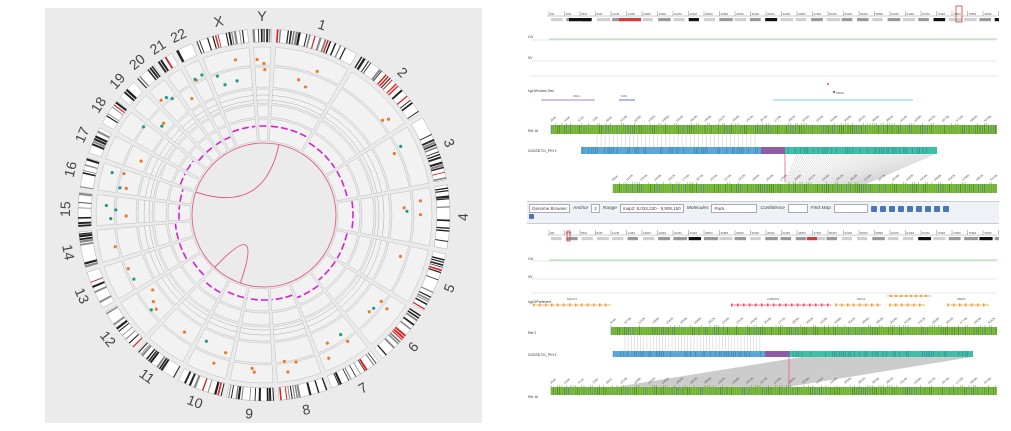  What do you see at coordinates (146, 136) in the screenshot?
I see `chromosome-18: 18` at bounding box center [146, 136].